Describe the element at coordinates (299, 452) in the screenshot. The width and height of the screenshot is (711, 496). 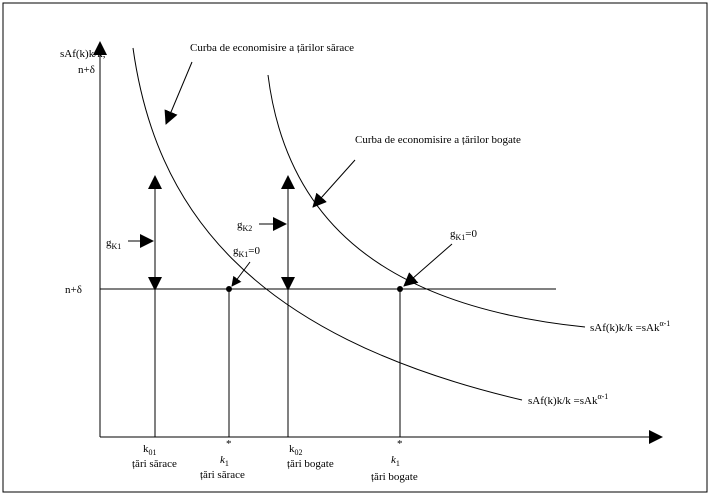
I see `k-sub: 02` at that location.